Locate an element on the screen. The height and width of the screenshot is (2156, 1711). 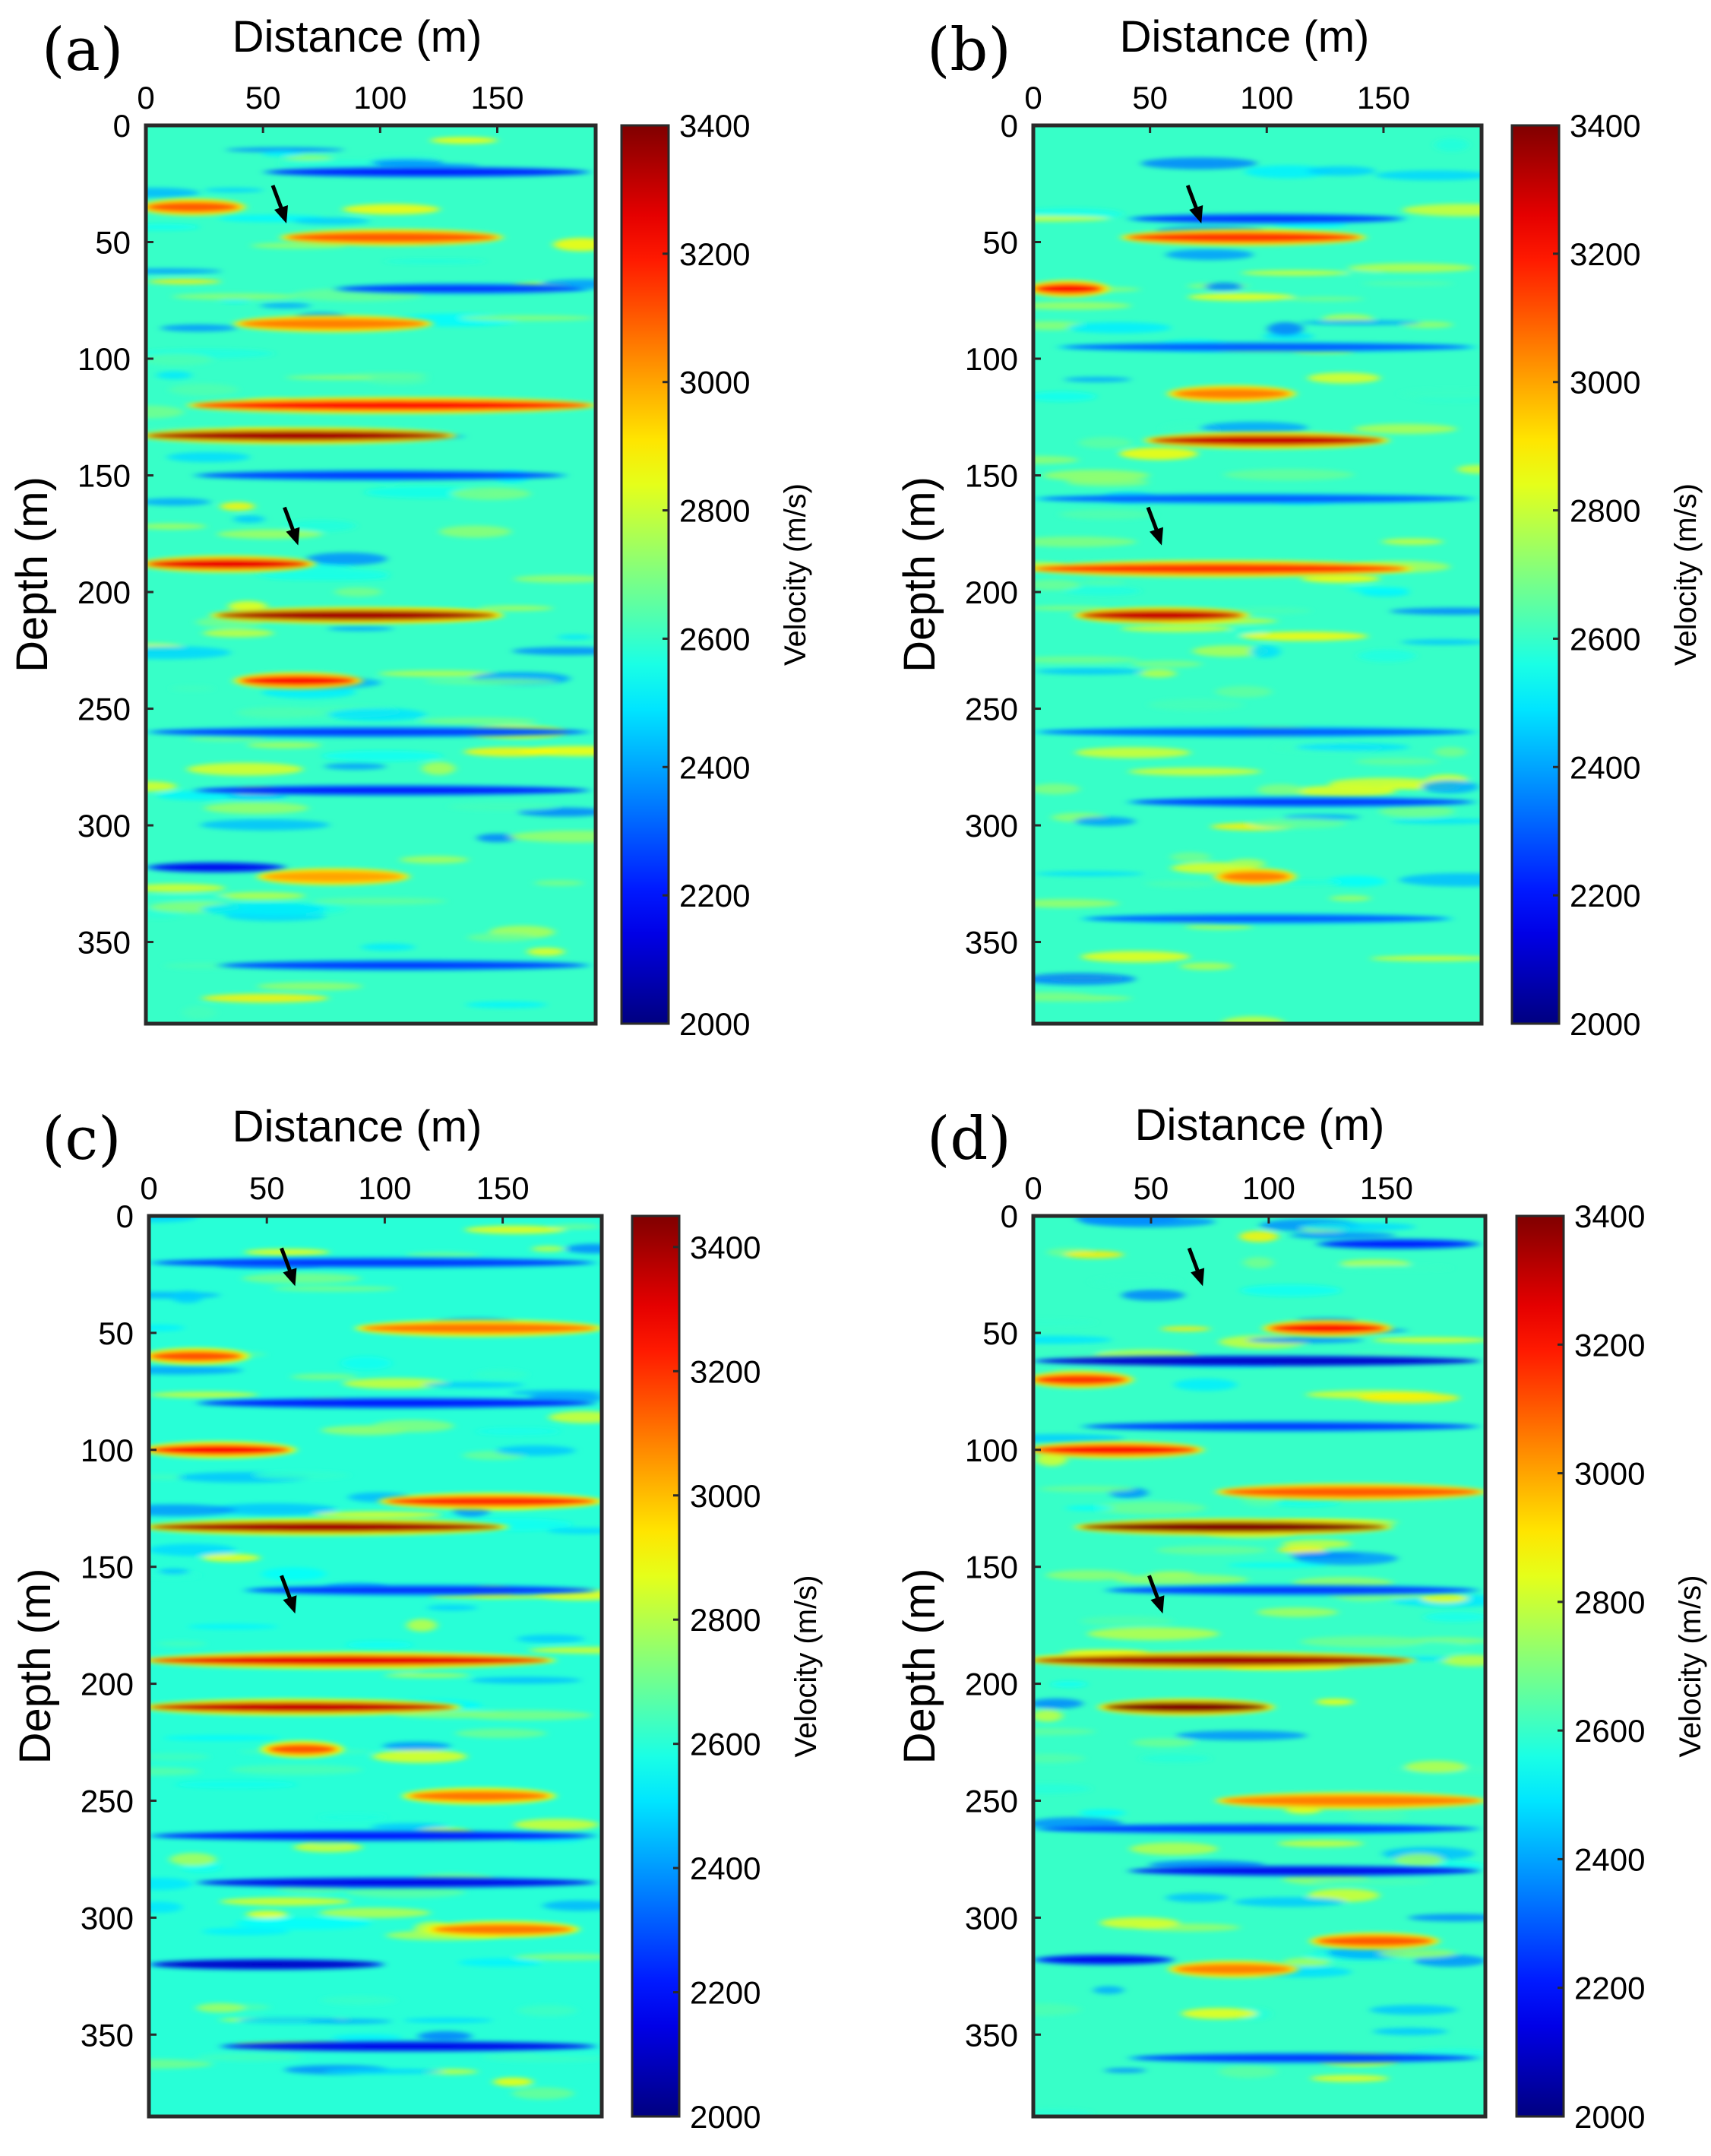
y-tick-label: 150 is located at coordinates (104, 476).